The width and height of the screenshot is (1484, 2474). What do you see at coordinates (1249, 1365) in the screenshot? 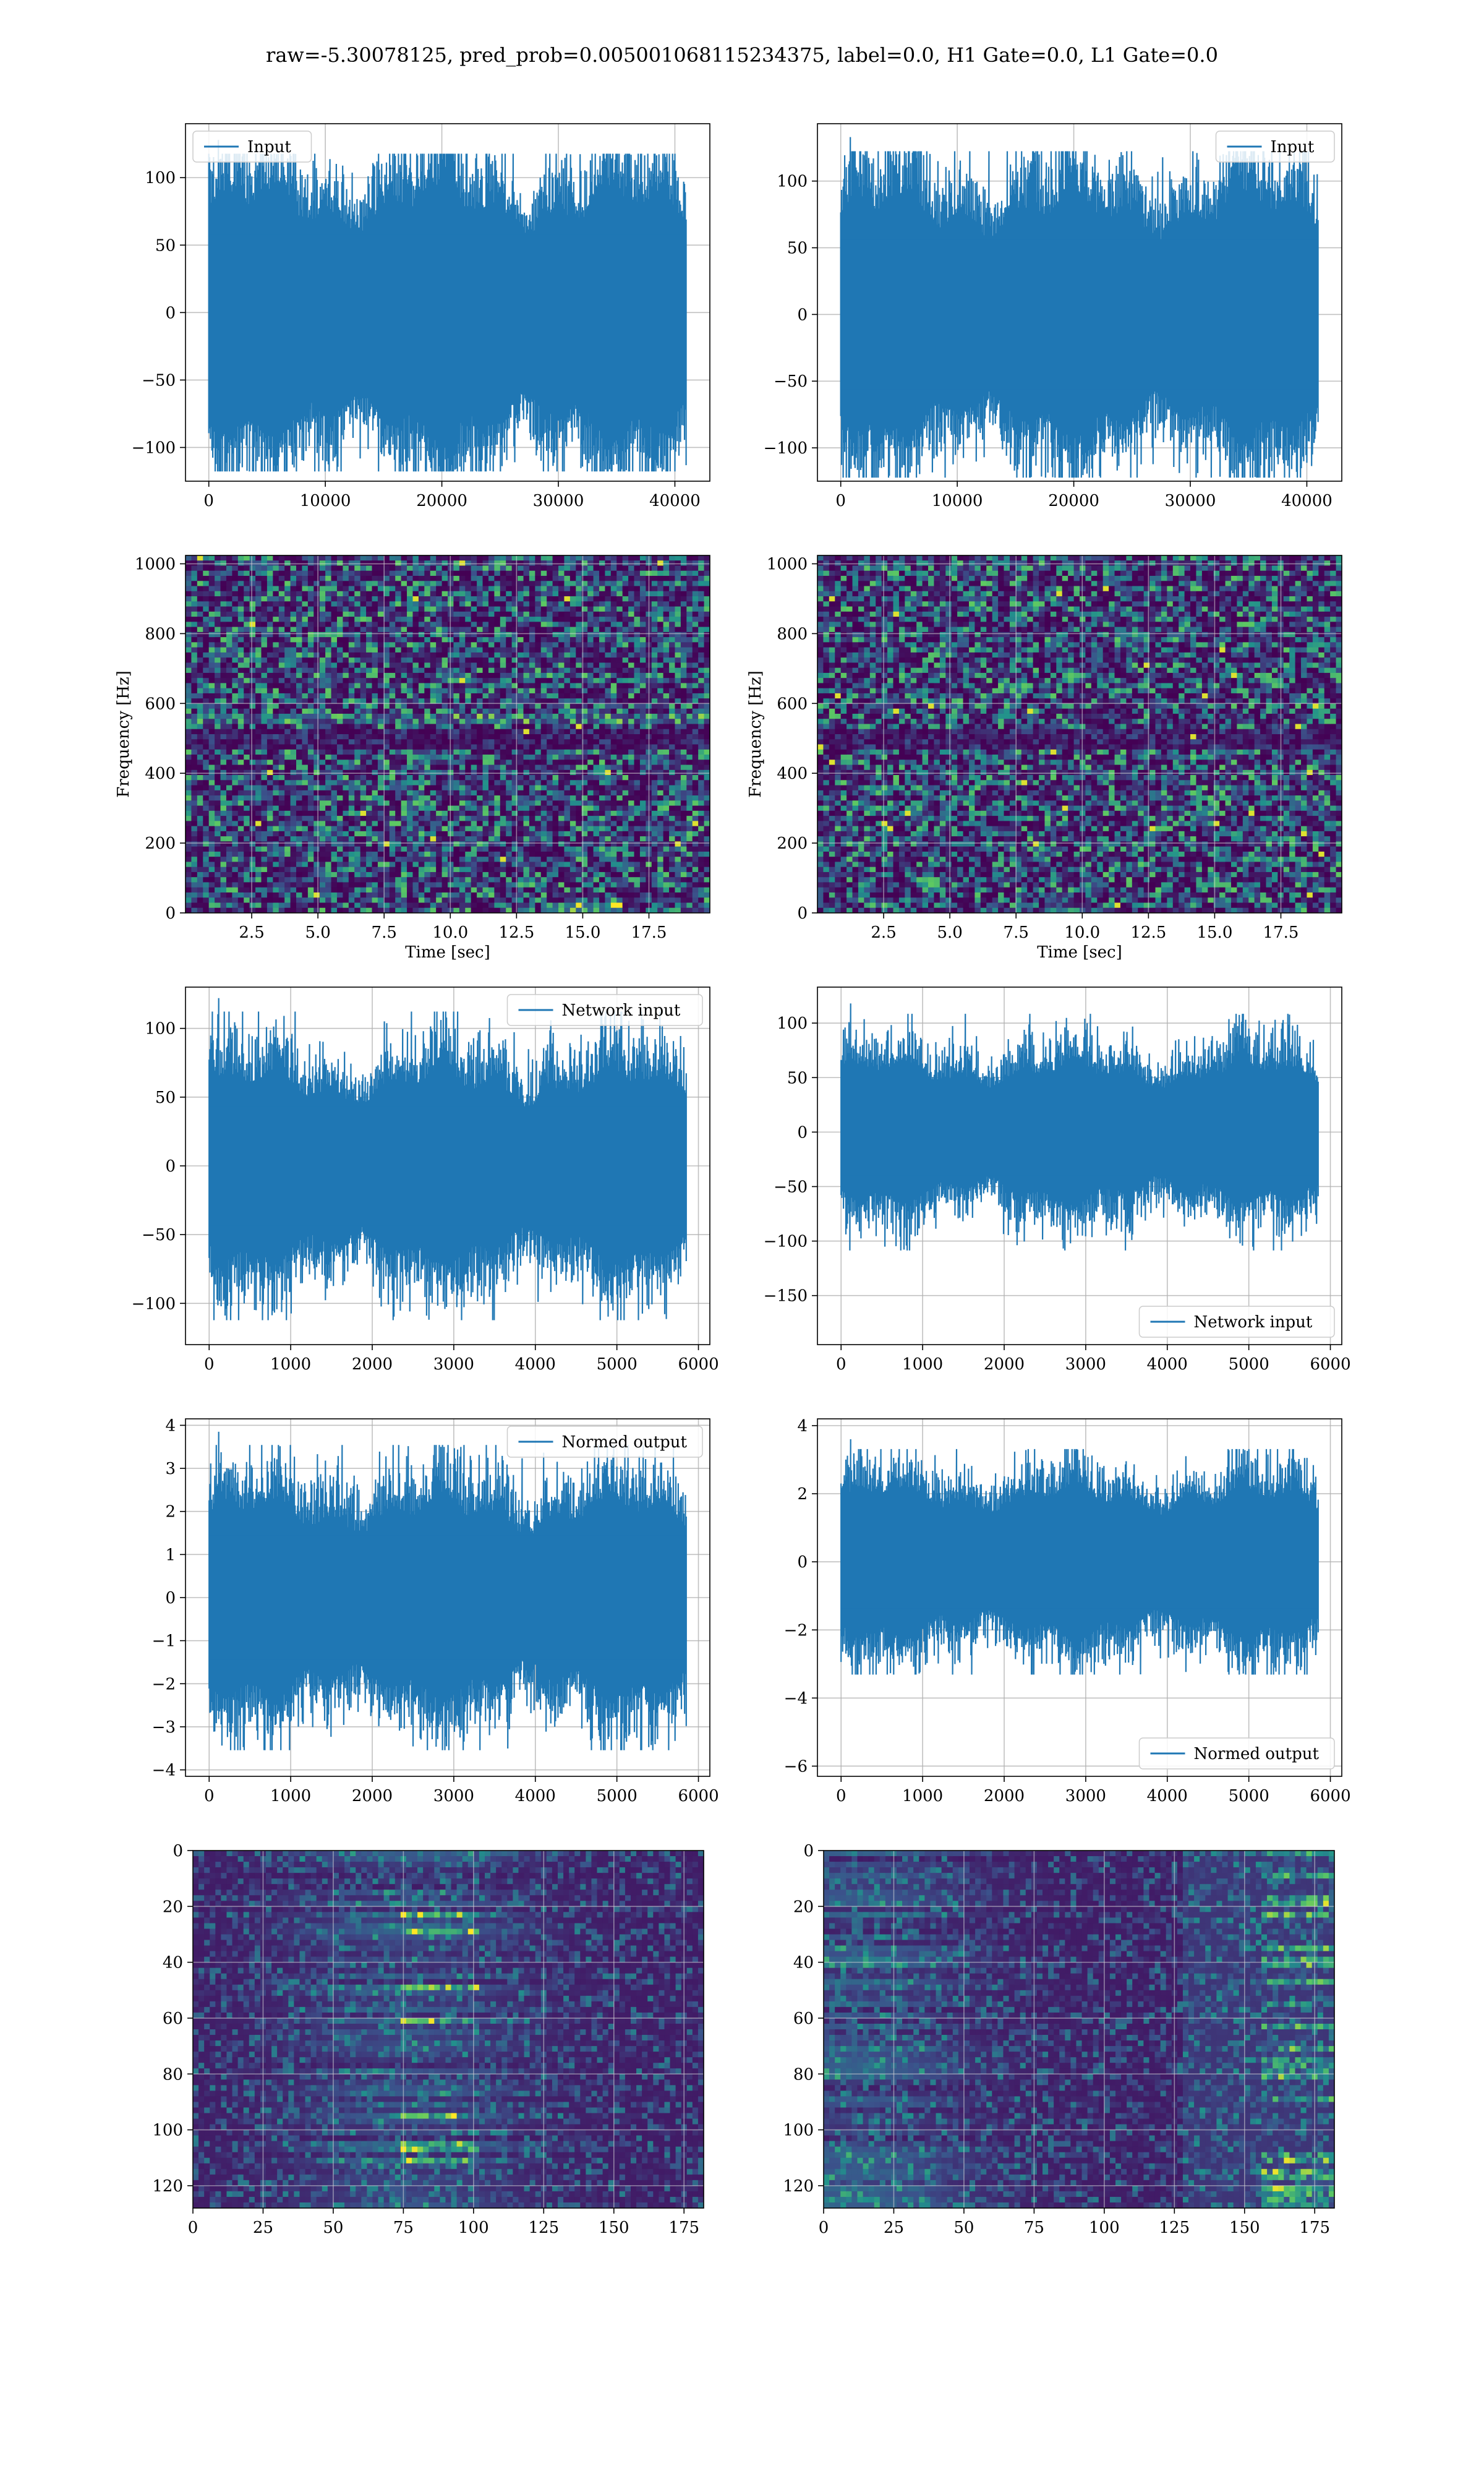
I see `l1-network-input-xtick-label: 5000` at bounding box center [1249, 1365].